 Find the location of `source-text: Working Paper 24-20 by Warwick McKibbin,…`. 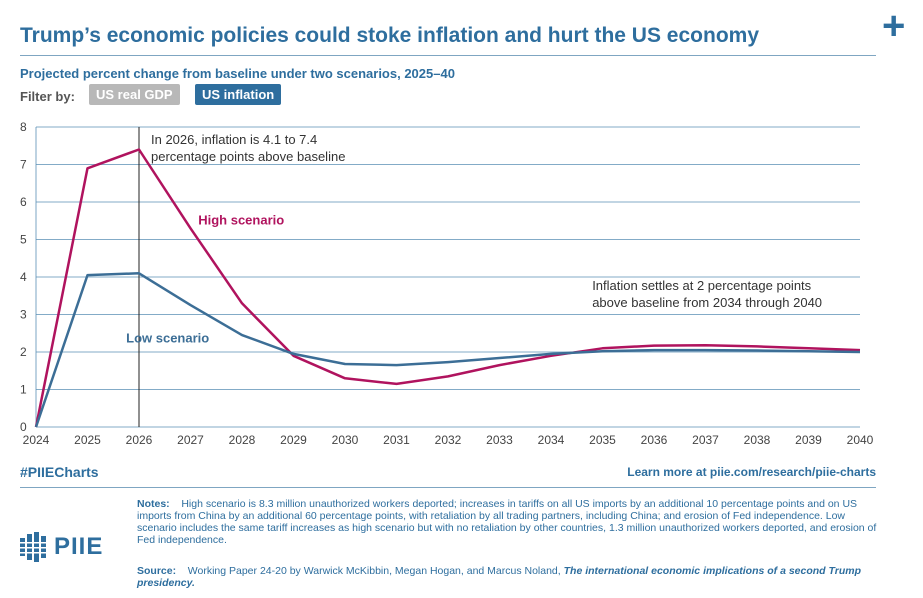

source-text: Working Paper 24-20 by Warwick McKibbin,… is located at coordinates (374, 571).